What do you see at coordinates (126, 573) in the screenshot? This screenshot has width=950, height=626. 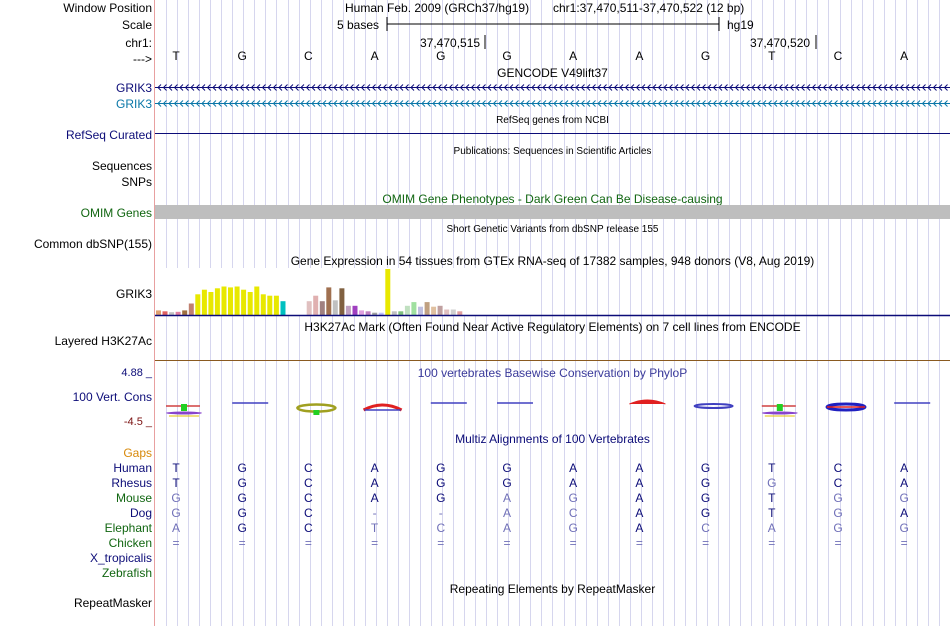 I see `species-label: Zebrafish` at bounding box center [126, 573].